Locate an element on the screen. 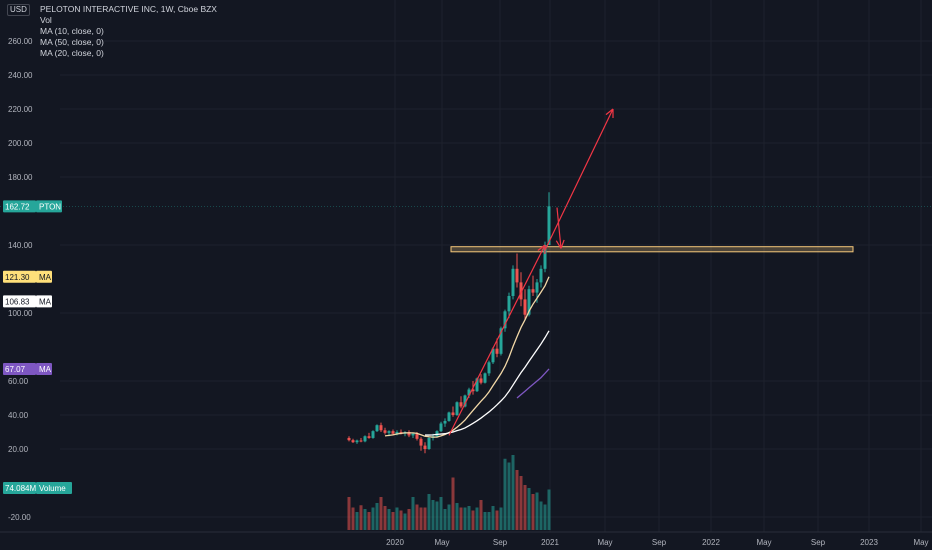  zone-rect is located at coordinates (652, 249).